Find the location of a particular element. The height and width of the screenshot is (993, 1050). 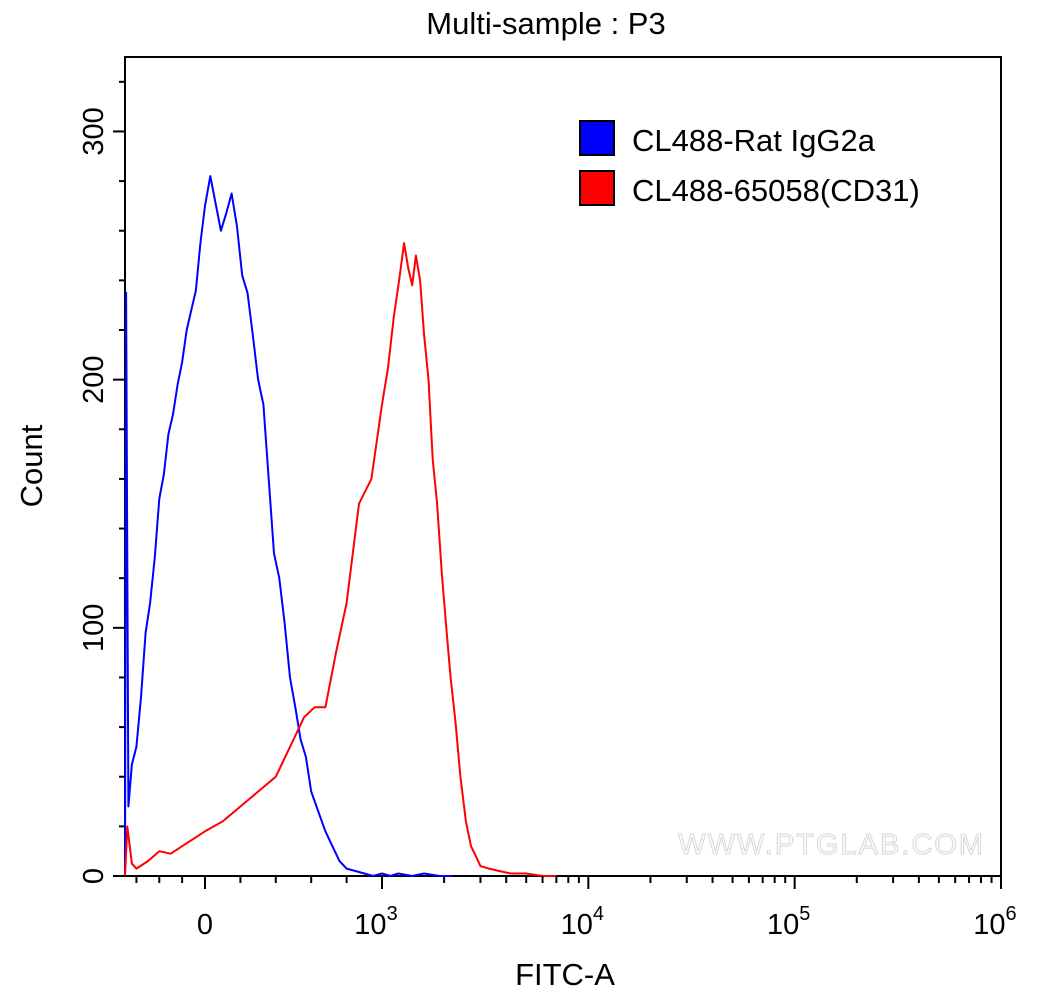

legend: CL488-Rat IgG2a CL488-65058(CD31) is located at coordinates (749, 164).